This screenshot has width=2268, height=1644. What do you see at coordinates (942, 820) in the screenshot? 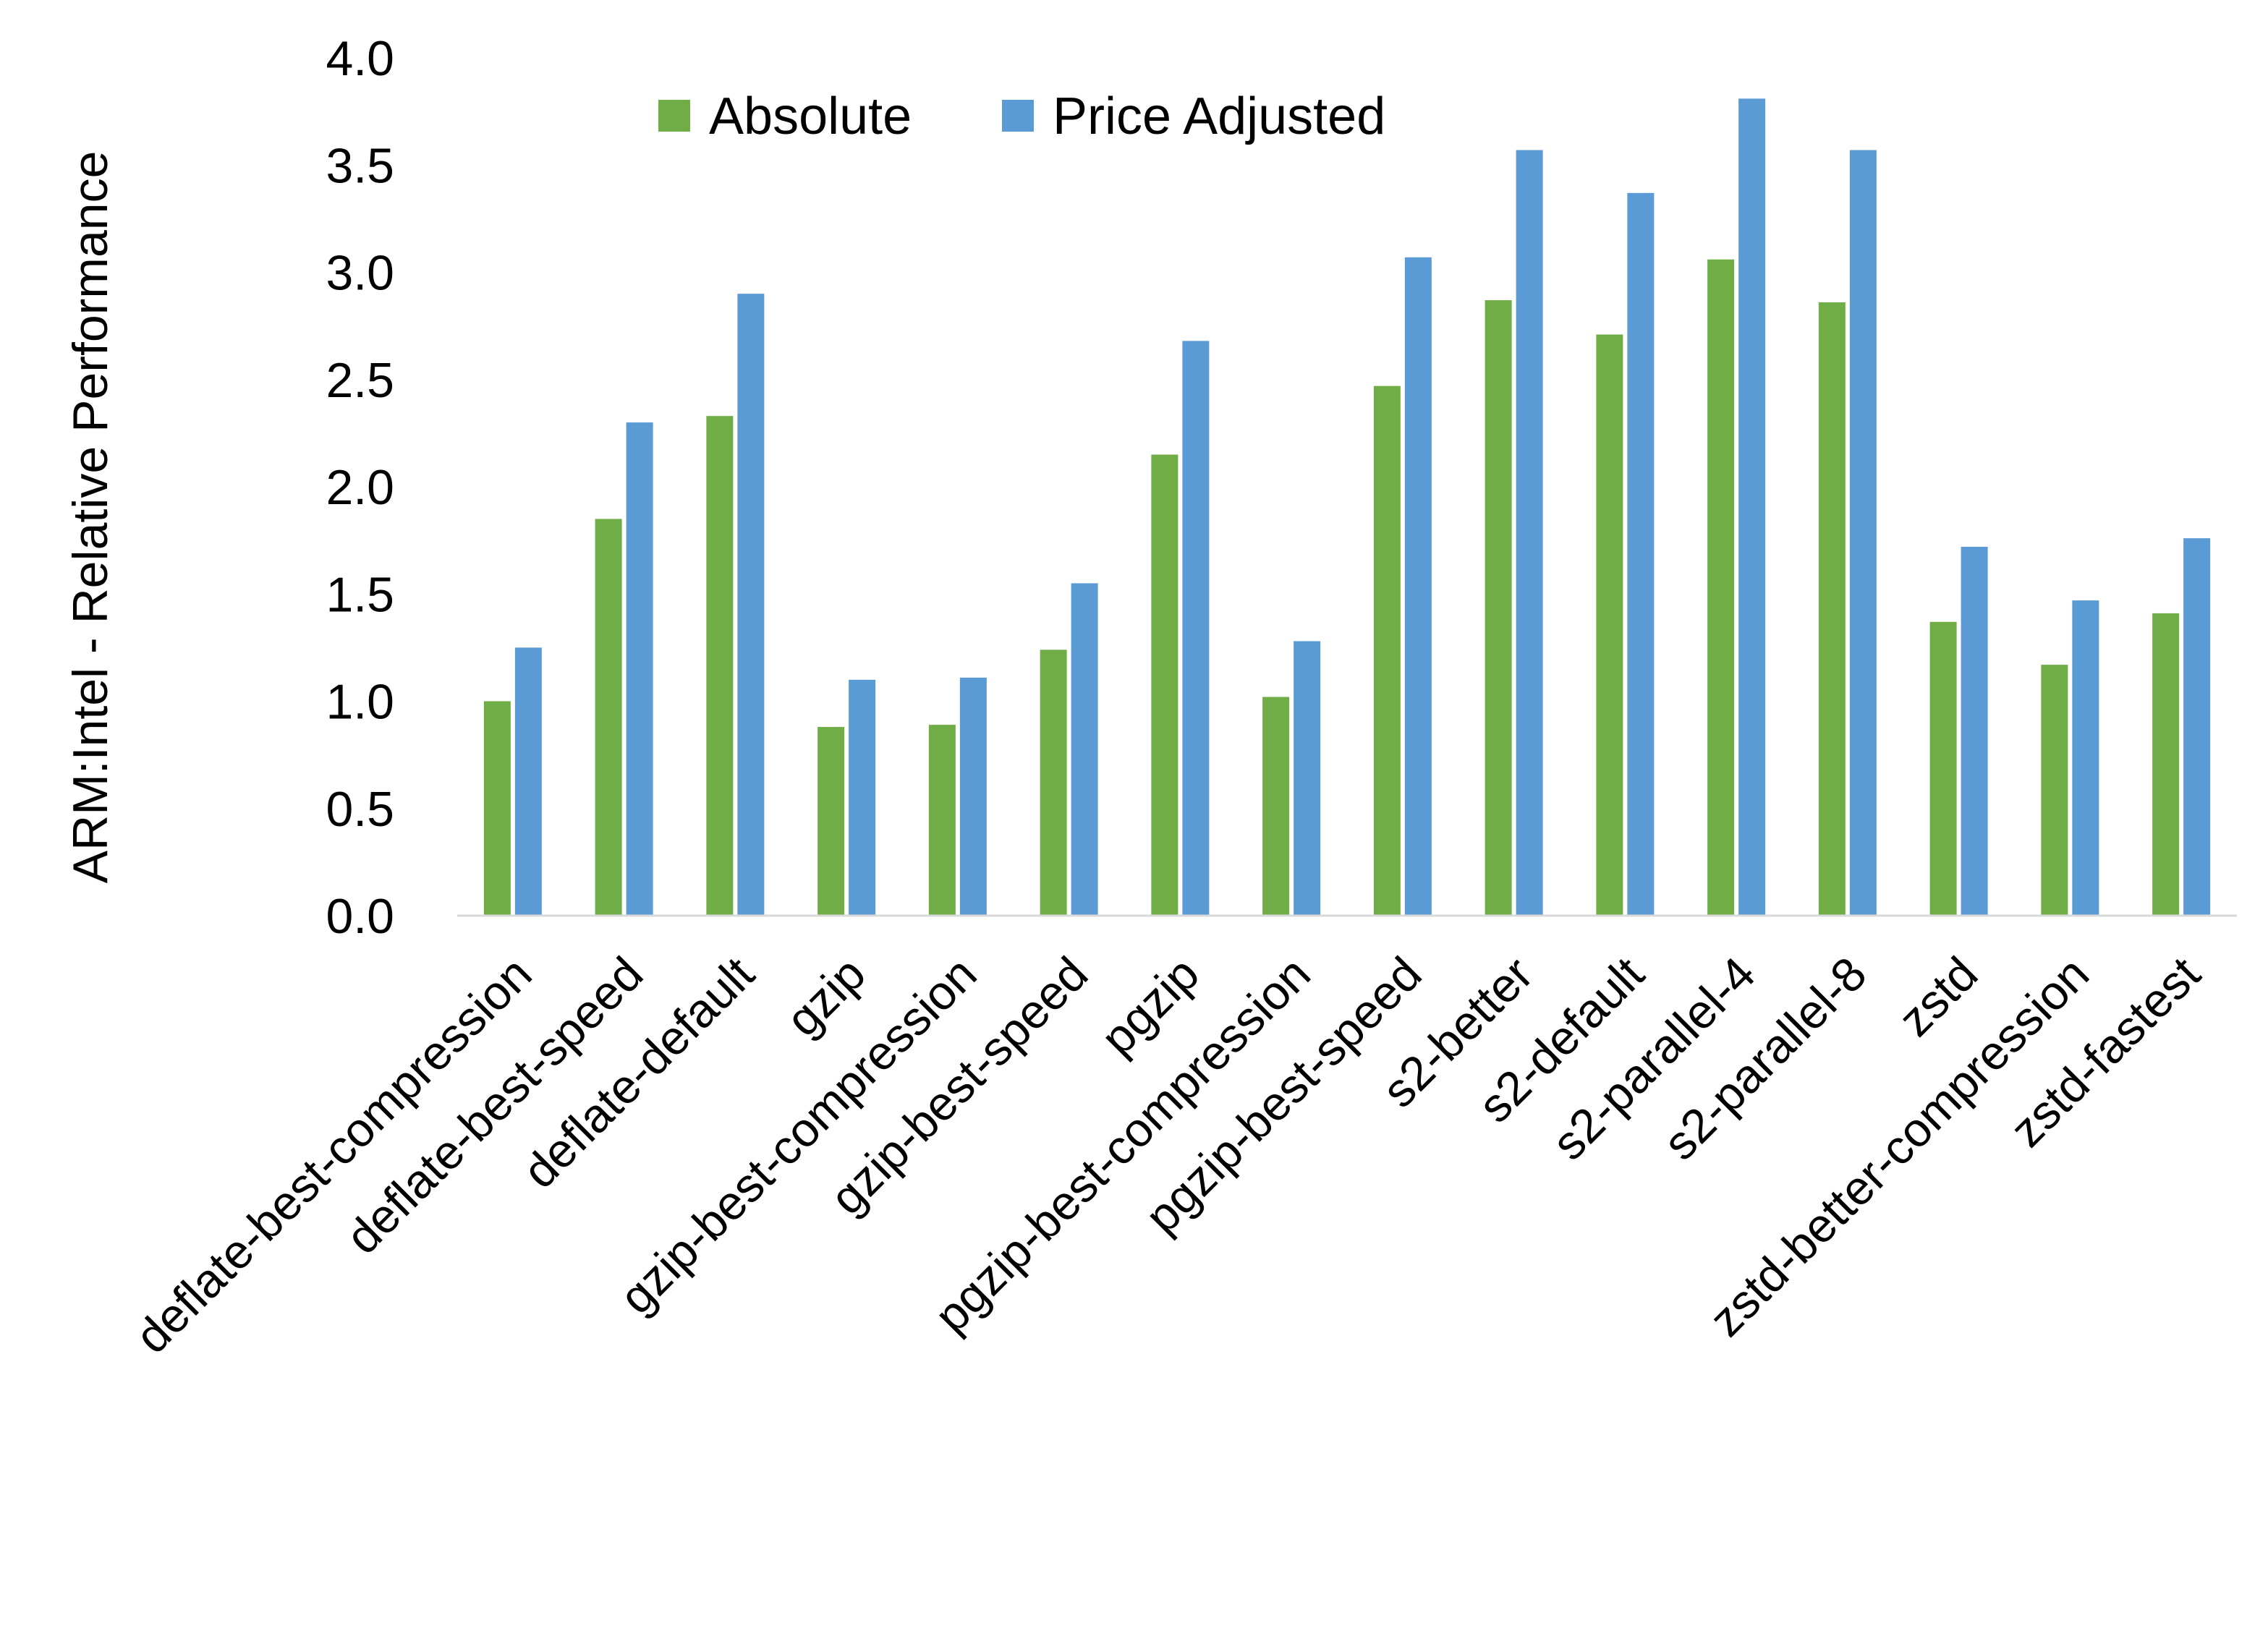
I see `bar-absolute-gzip-best-compression` at bounding box center [942, 820].